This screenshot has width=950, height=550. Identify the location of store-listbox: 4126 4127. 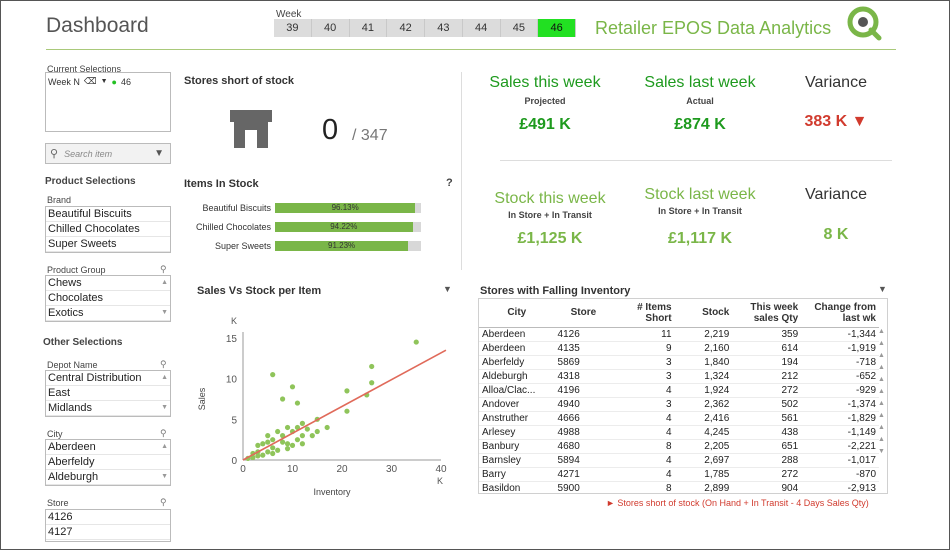
(108, 525).